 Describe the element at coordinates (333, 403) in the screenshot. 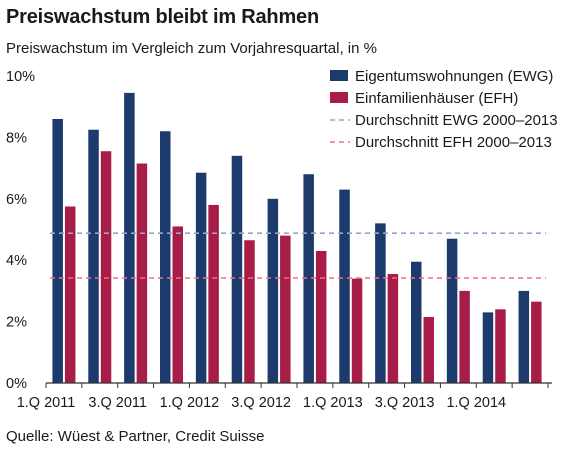

I see `x-tick-label-5: 1.Q 2013` at that location.